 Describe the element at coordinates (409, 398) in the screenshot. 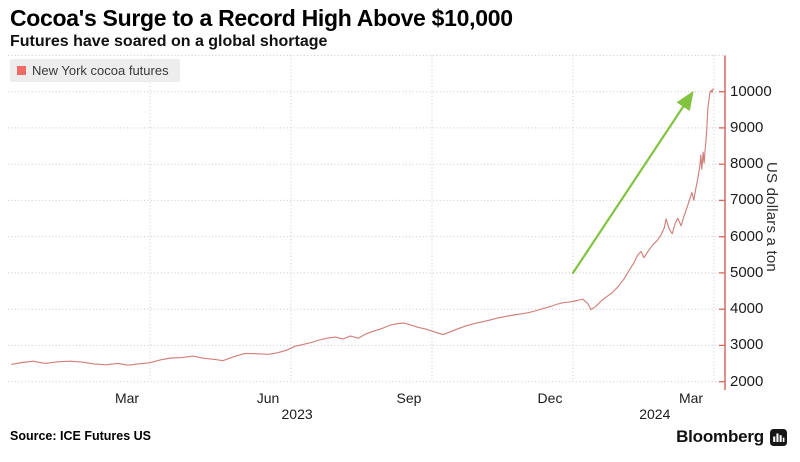

I see `x-axis-month-label: Sep` at that location.